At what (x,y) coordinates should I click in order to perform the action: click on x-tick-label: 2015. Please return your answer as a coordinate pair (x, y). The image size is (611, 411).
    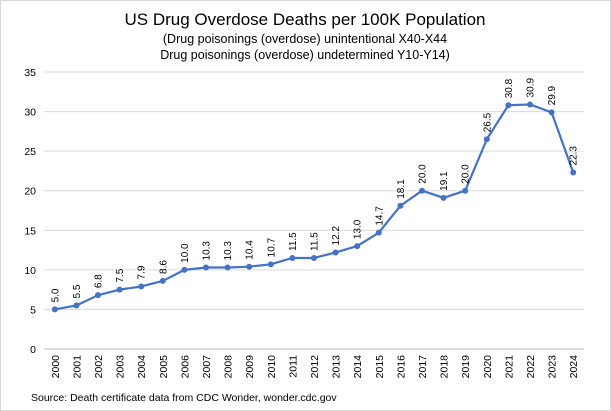
    Looking at the image, I should click on (380, 367).